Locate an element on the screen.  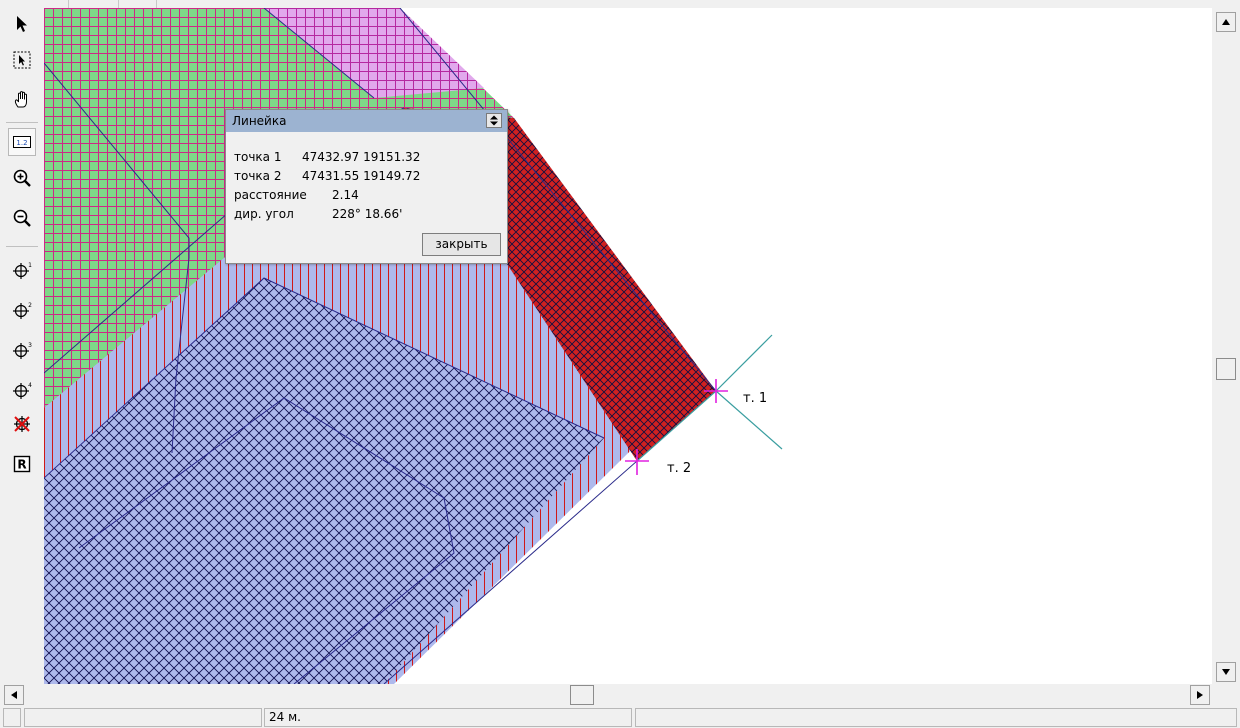
zoom-out-icon is located at coordinates (22, 218).